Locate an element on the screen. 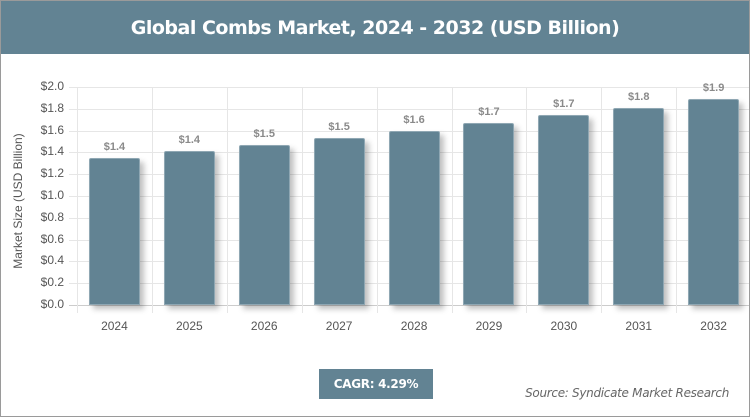 This screenshot has width=750, height=417. bar-2024 is located at coordinates (114, 231).